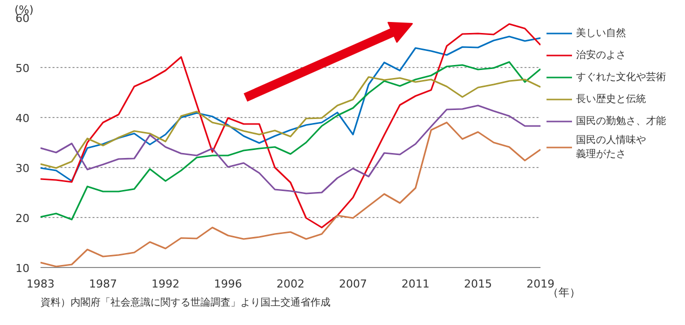  Describe the element at coordinates (166, 284) in the screenshot. I see `x-tick-label: 1992` at that location.